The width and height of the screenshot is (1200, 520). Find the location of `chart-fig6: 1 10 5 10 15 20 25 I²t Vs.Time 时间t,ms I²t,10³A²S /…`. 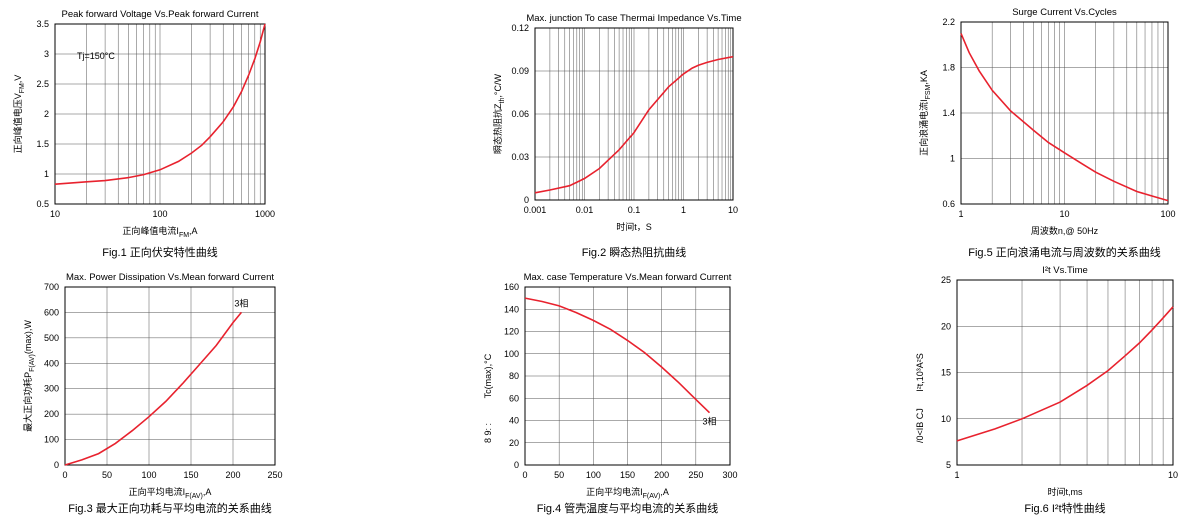

chart-fig6: 1 10 5 10 15 20 25 I²t Vs.Time 时间t,ms I²t,10³A²S /… is located at coordinates (1046, 390).